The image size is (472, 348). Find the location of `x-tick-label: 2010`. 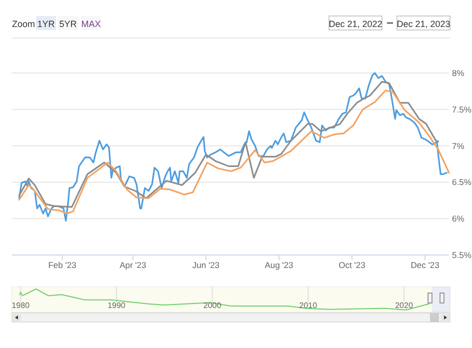

x-tick-label: 2010 is located at coordinates (308, 305).